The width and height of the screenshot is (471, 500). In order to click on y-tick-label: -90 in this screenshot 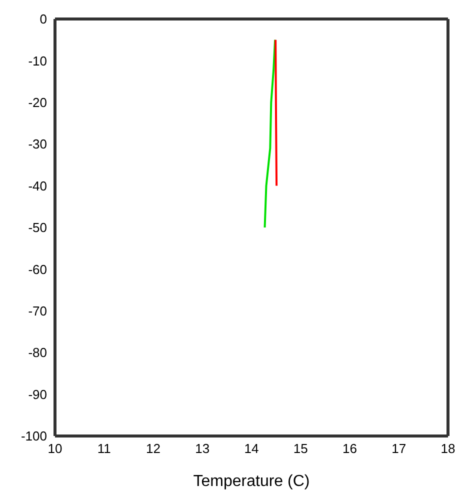, I will do `click(37, 394)`.